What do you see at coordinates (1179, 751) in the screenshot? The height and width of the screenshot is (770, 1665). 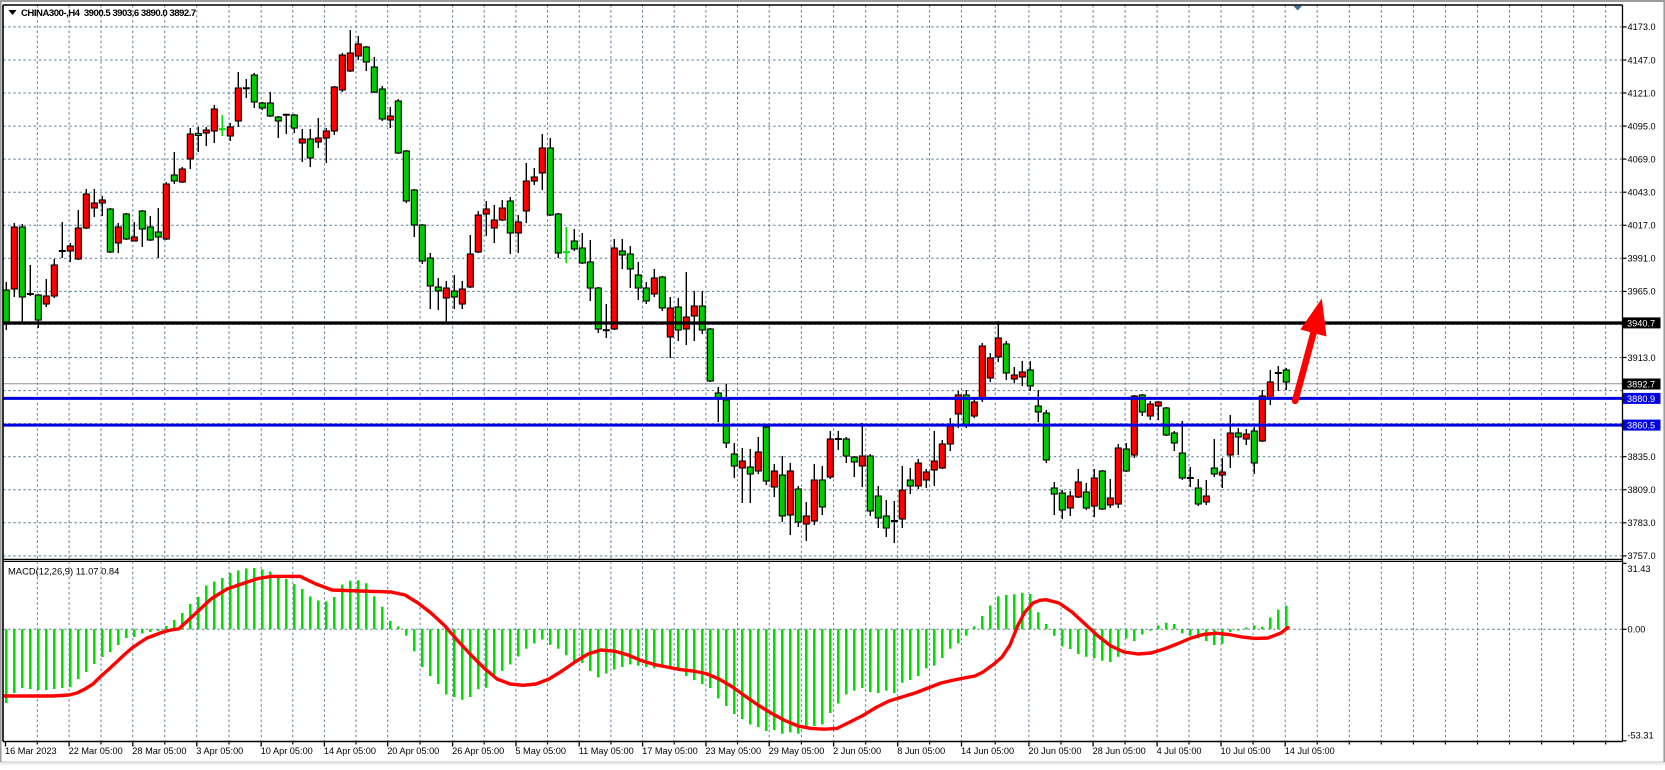 I see `svg-text: 4 Jul 05:00` at bounding box center [1179, 751].